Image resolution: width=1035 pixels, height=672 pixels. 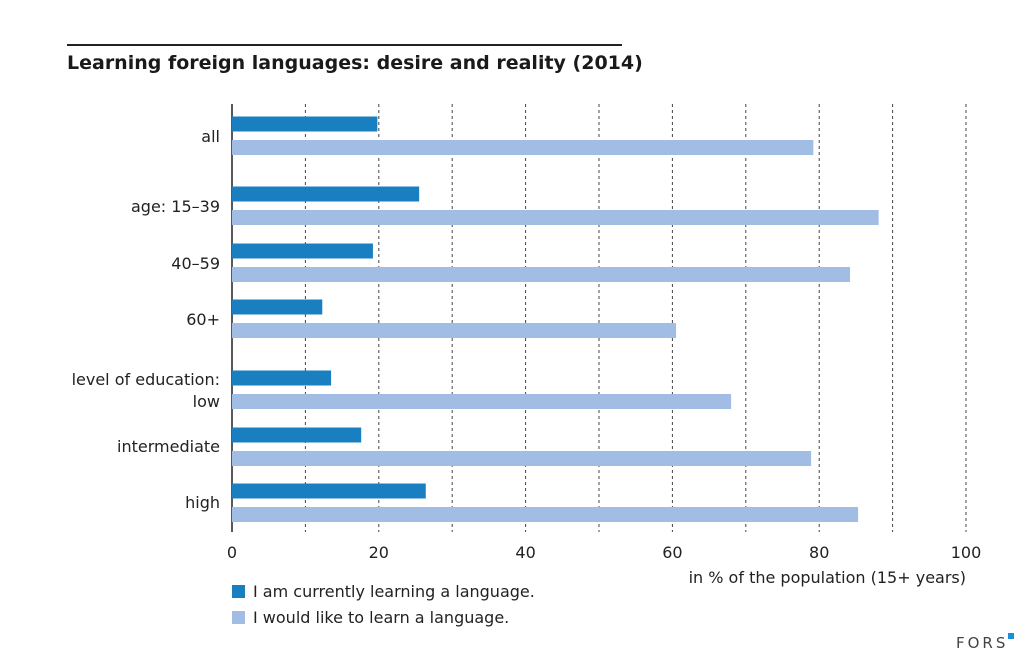 What do you see at coordinates (381, 617) in the screenshot?
I see `legend-label: I would like to learn a language.` at bounding box center [381, 617].